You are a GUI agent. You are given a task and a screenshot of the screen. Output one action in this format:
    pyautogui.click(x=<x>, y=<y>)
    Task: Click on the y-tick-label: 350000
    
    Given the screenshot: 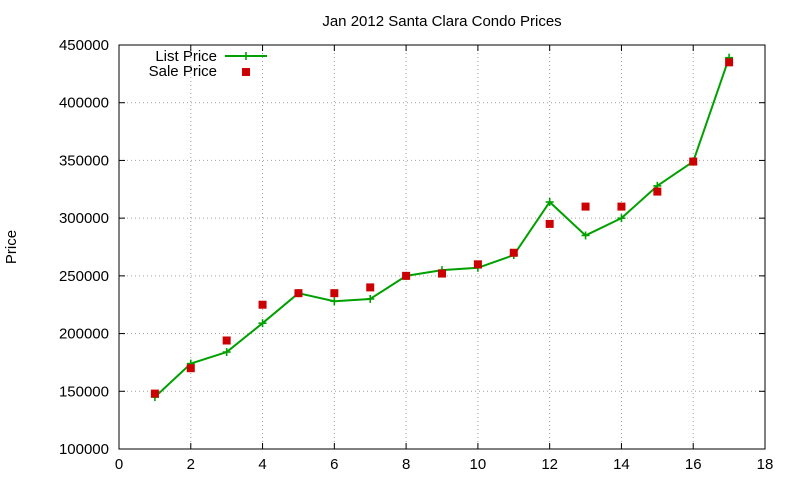 What is the action you would take?
    pyautogui.click(x=84, y=160)
    